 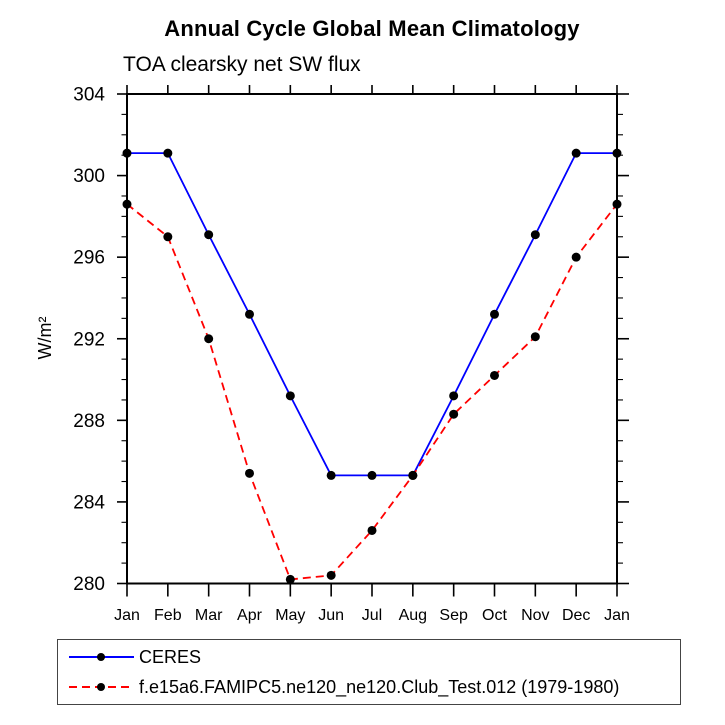 What do you see at coordinates (209, 615) in the screenshot?
I see `x-tick-label: Mar` at bounding box center [209, 615].